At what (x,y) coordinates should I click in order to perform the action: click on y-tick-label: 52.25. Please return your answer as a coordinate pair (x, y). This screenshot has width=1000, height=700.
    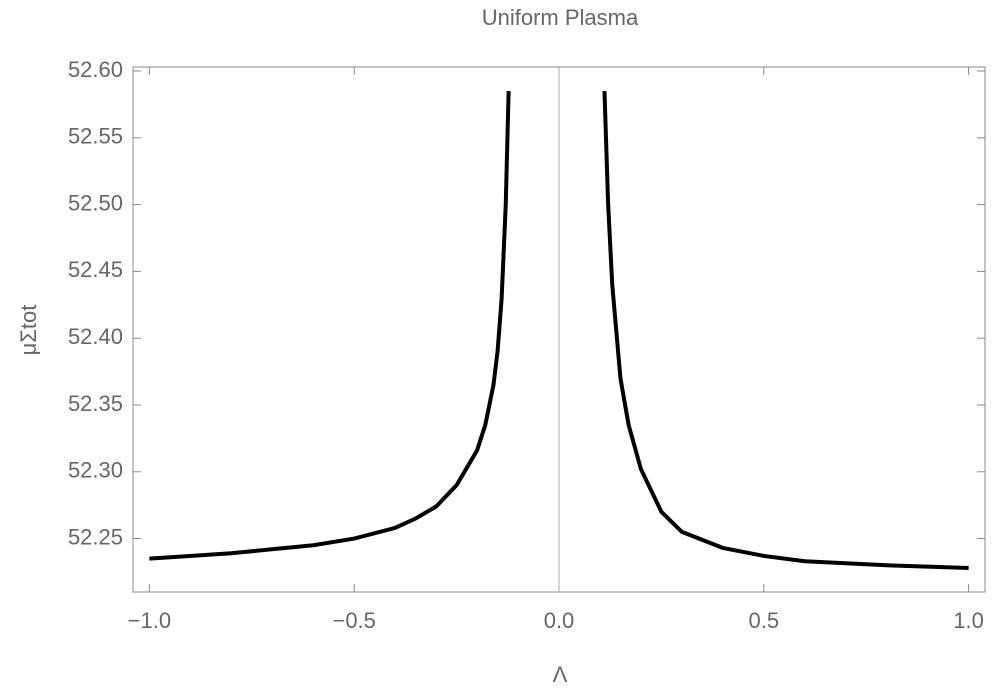
    Looking at the image, I should click on (95, 536).